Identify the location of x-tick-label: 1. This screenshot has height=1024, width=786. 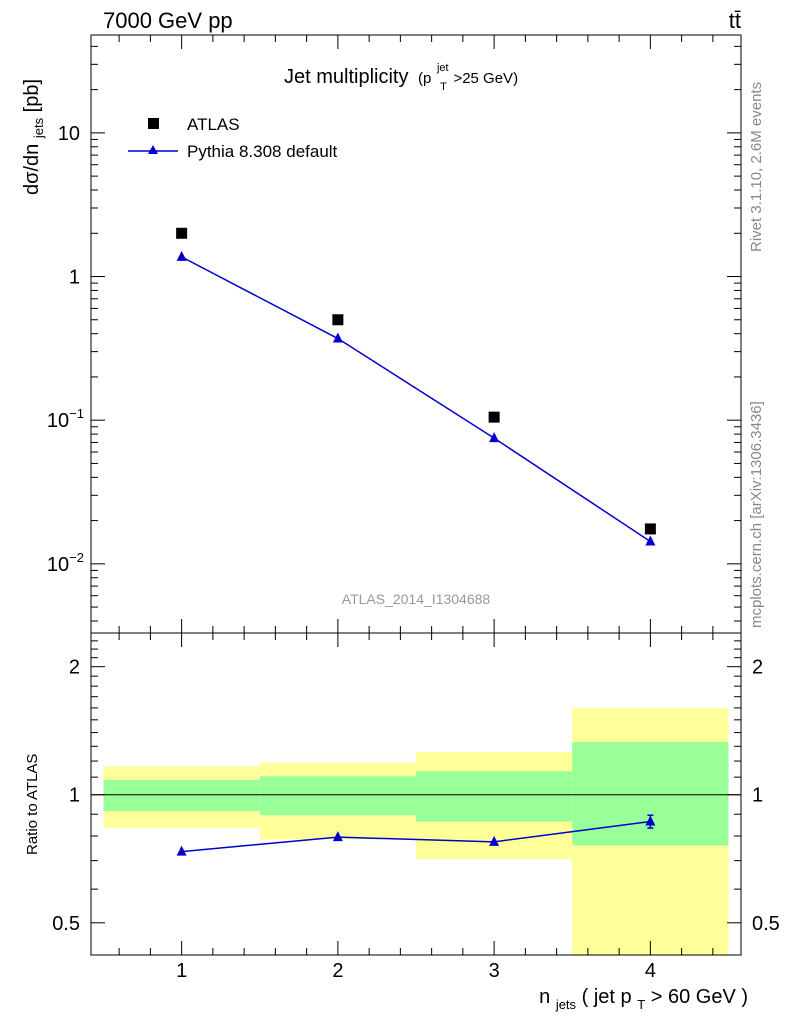
(181, 971).